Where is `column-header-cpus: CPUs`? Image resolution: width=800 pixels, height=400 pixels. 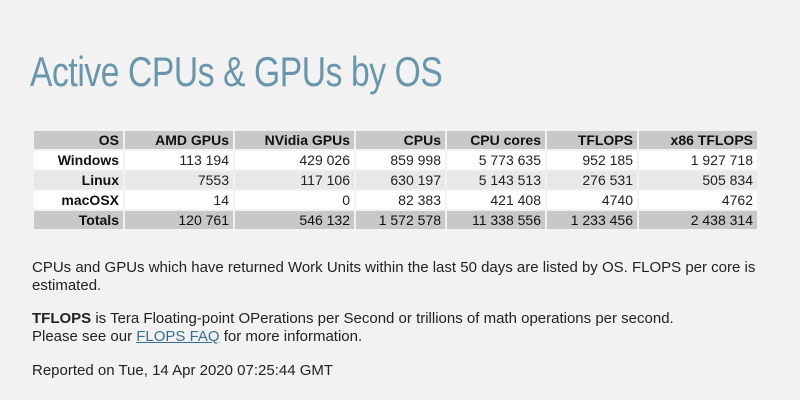 column-header-cpus: CPUs is located at coordinates (400, 140).